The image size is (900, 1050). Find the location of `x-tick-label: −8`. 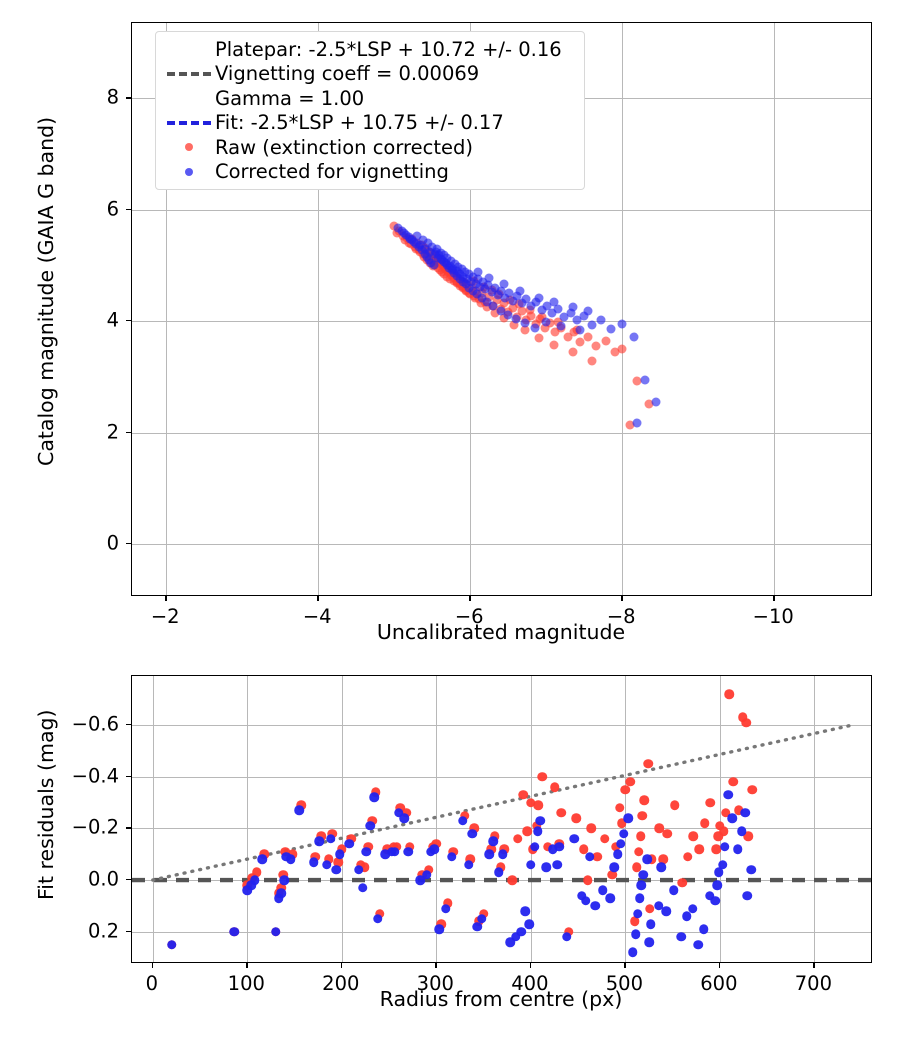

x-tick-label: −8 is located at coordinates (621, 616).